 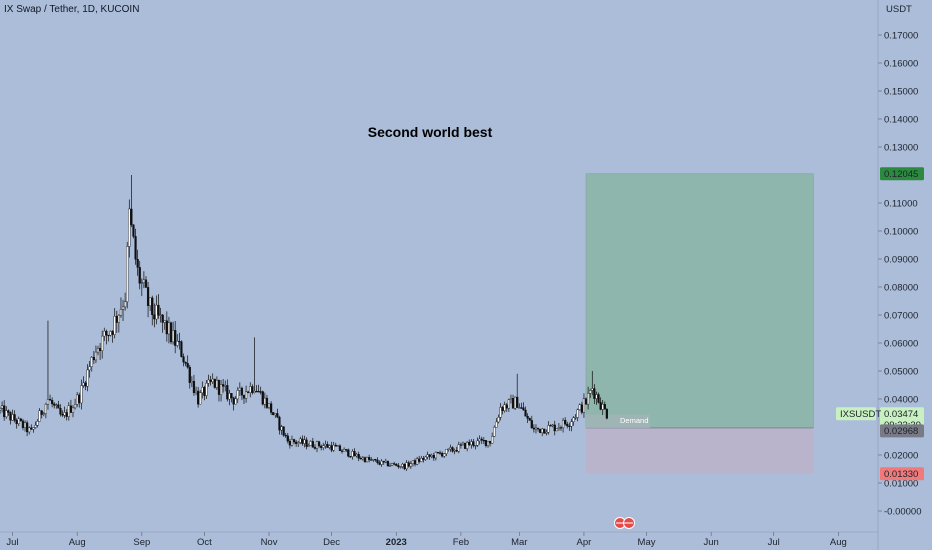 I want to click on target-zone, so click(x=699, y=301).